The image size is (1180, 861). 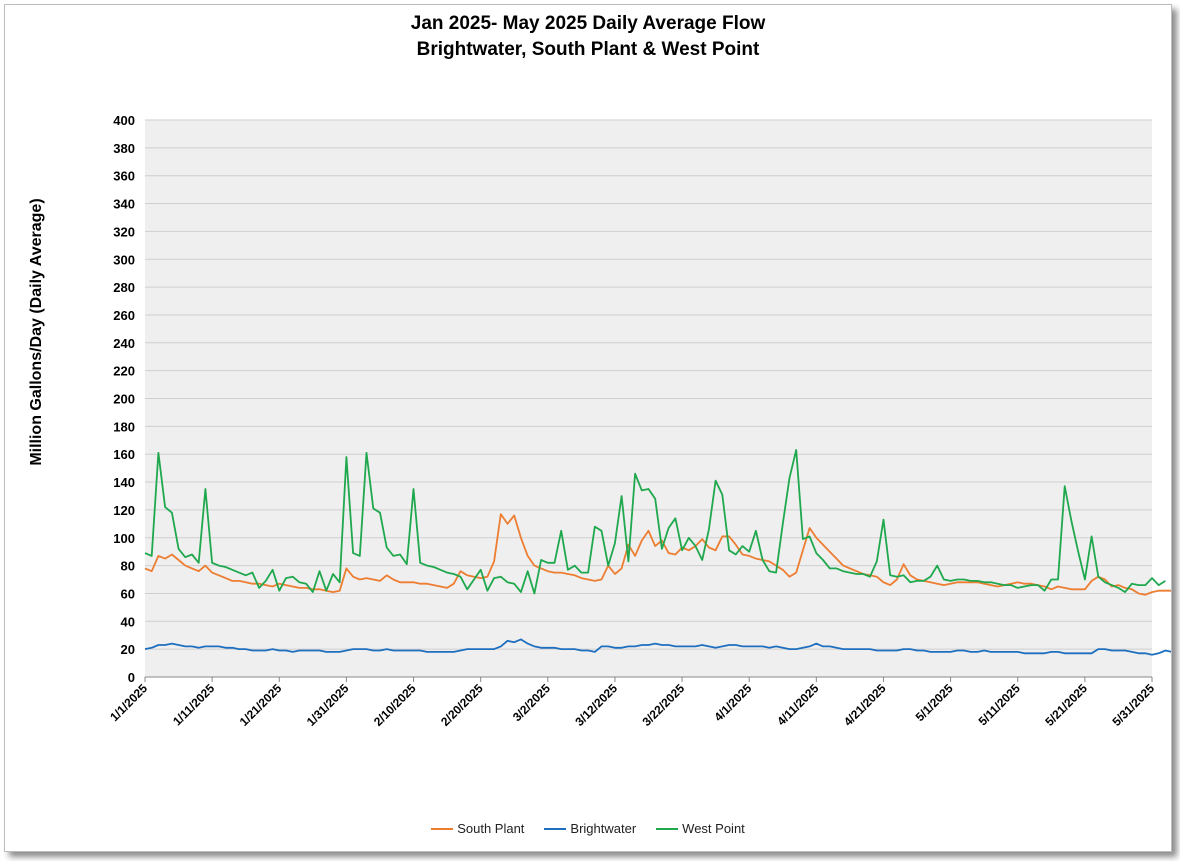 I want to click on y-tick-label: 0, so click(x=131, y=677).